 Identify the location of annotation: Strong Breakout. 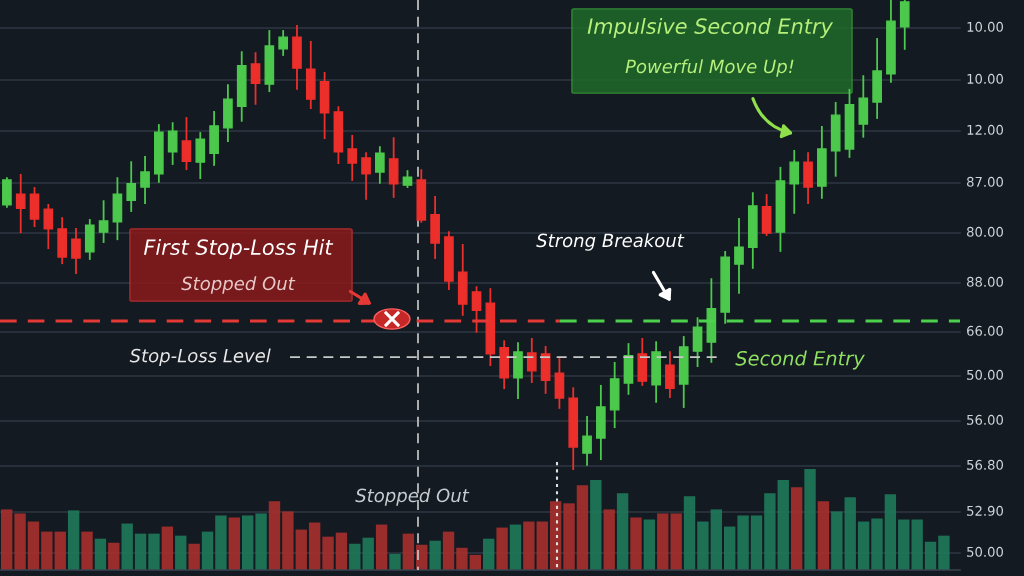
(610, 242).